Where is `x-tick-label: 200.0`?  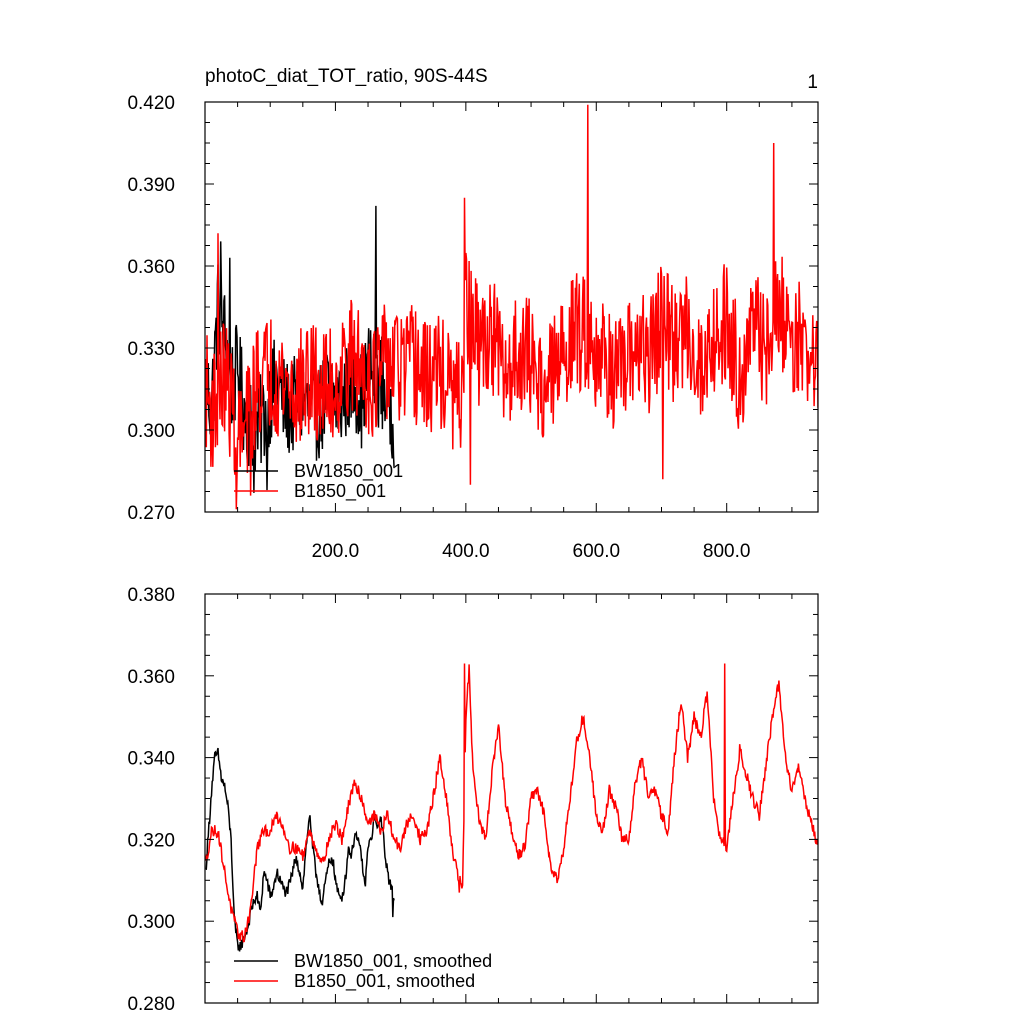 x-tick-label: 200.0 is located at coordinates (336, 551).